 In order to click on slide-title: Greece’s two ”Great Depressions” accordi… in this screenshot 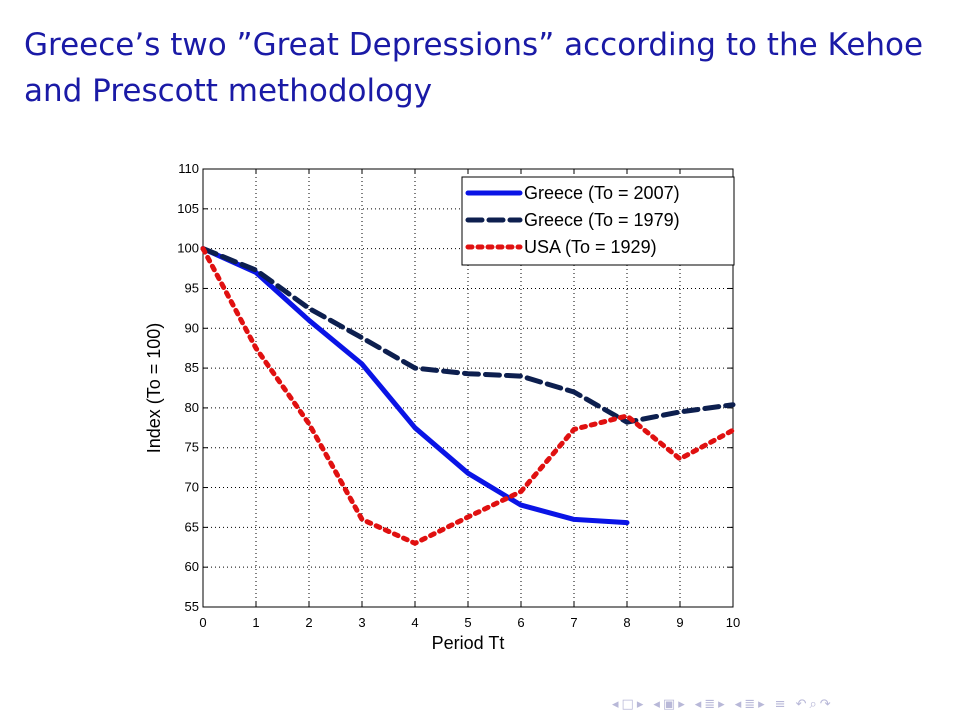, I will do `click(474, 68)`.